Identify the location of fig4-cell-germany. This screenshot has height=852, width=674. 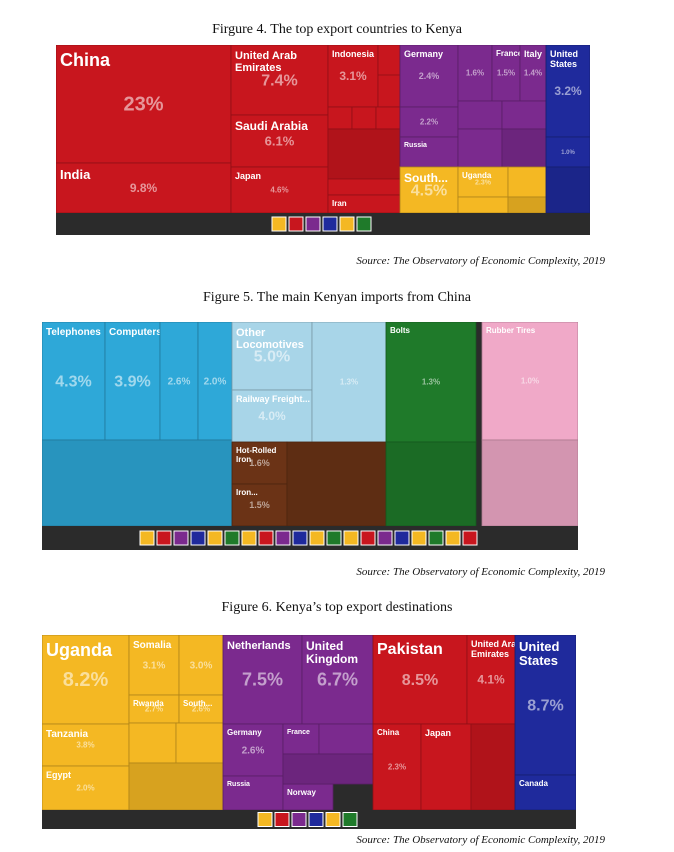
(429, 76).